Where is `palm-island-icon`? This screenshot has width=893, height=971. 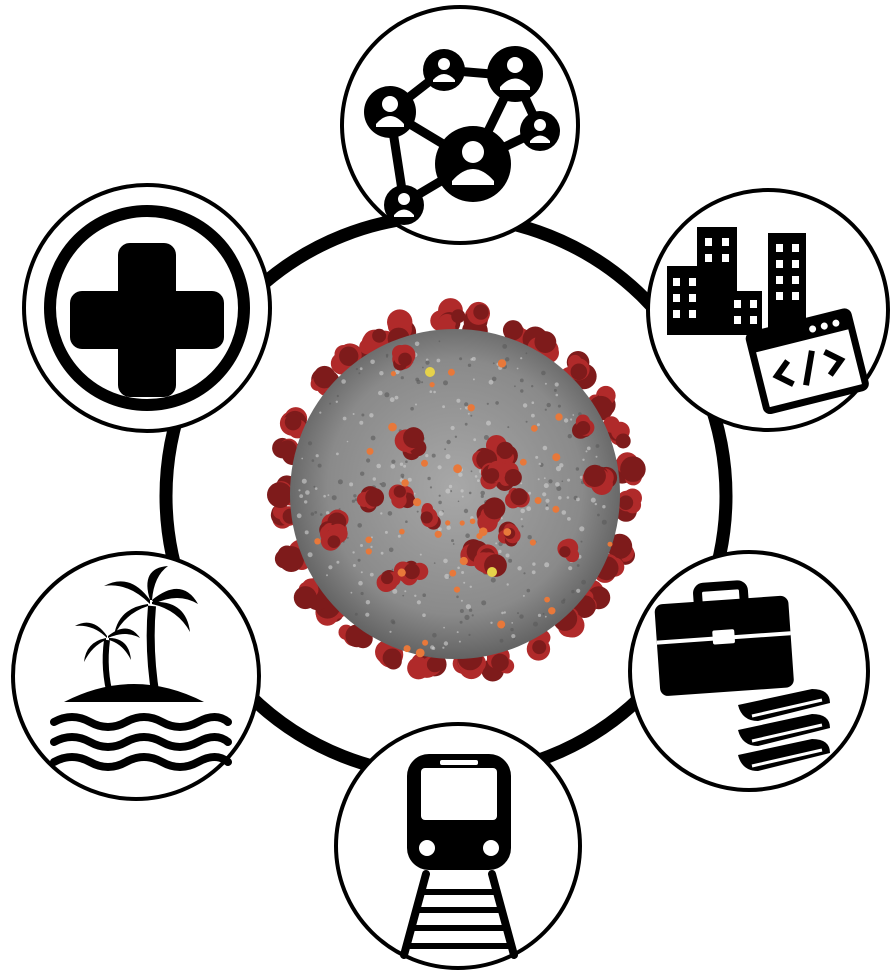
palm-island-icon is located at coordinates (141, 668).